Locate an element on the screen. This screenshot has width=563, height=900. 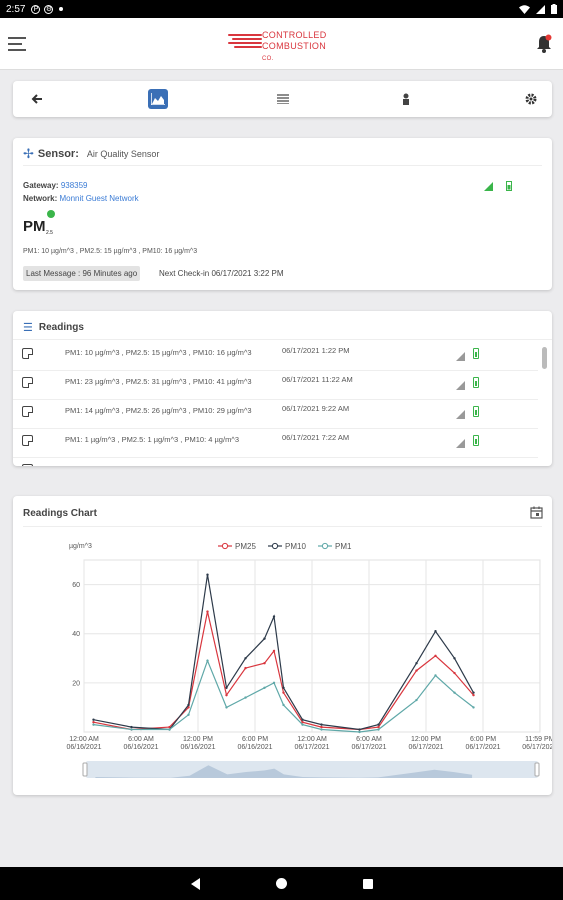
y-tick-label: 40 is located at coordinates (76, 634).